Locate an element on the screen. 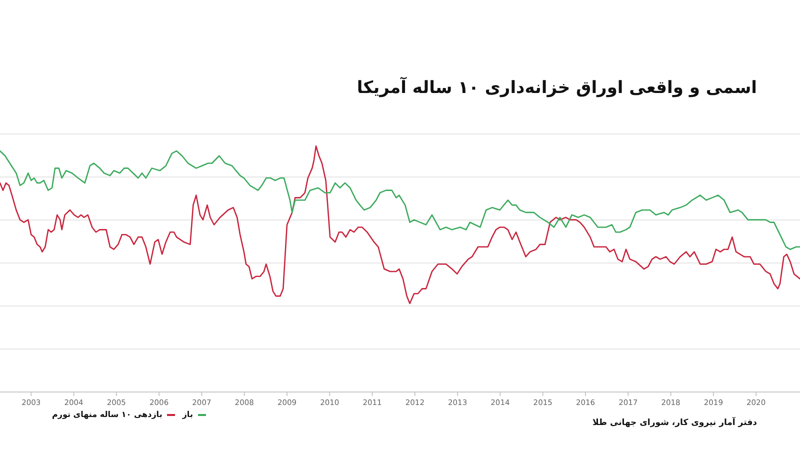 The height and width of the screenshot is (458, 800). legend-label: باز is located at coordinates (187, 414).